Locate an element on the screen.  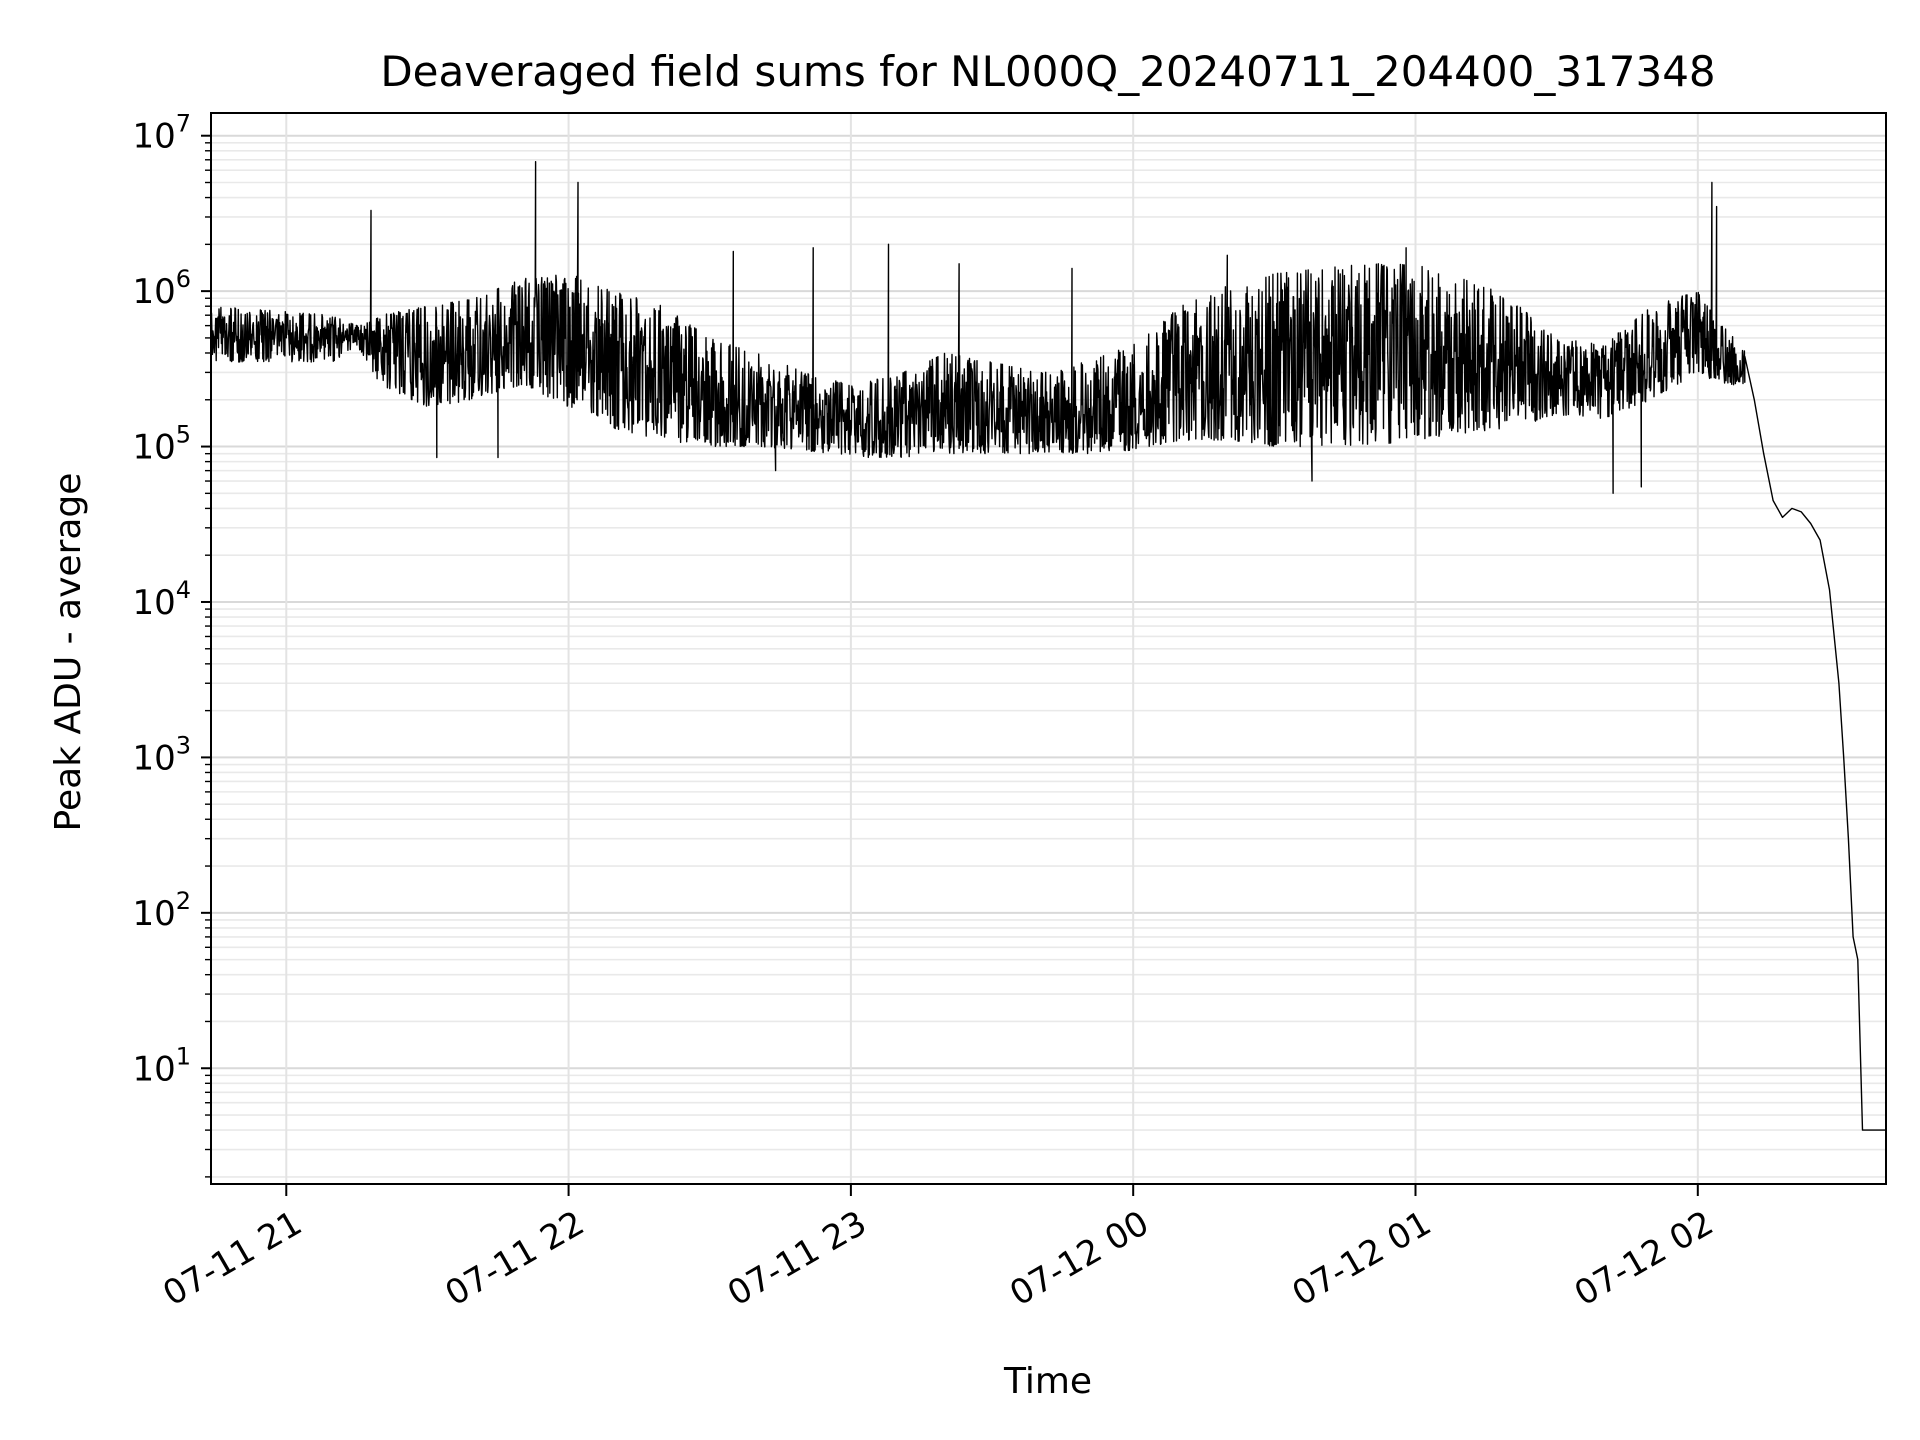
y-tick-label: 10⁶ is located at coordinates (161, 288).